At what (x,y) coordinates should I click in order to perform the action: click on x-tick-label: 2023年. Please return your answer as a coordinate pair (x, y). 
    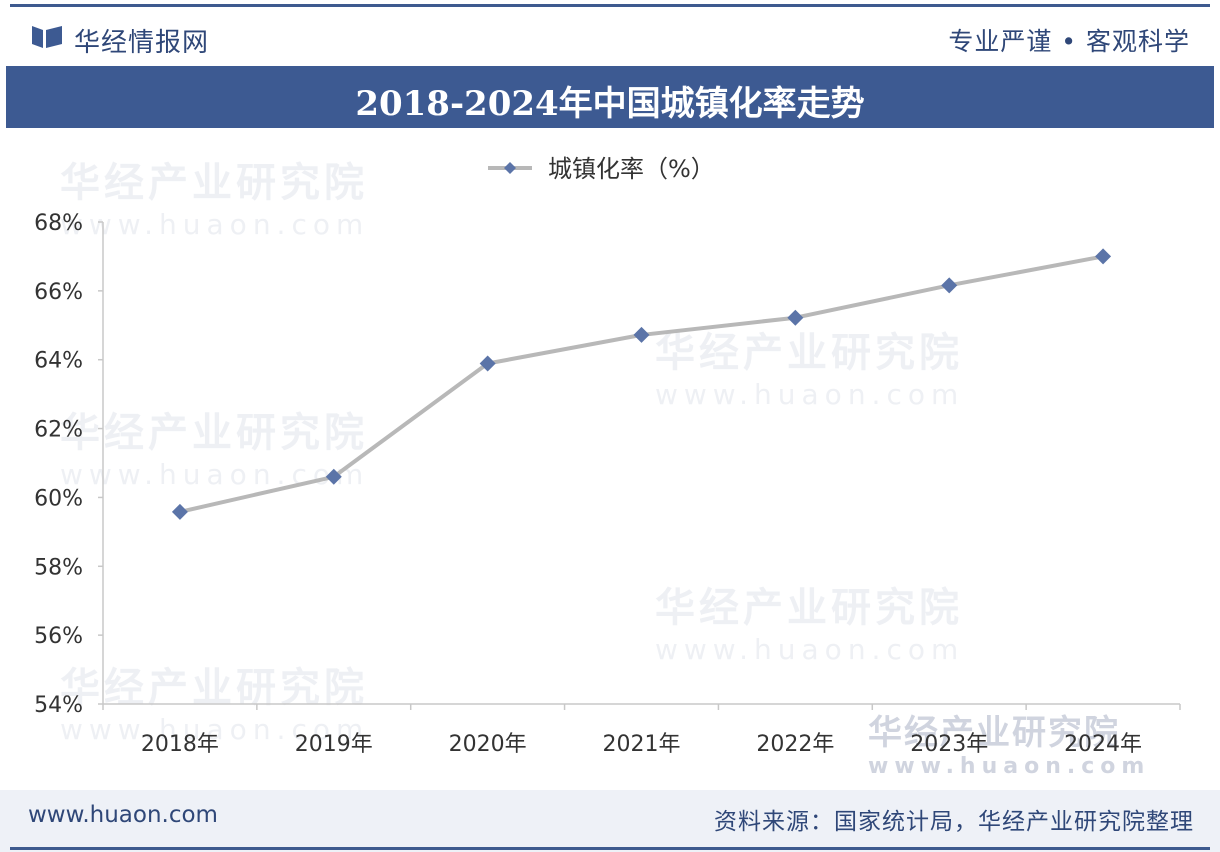
    Looking at the image, I should click on (949, 744).